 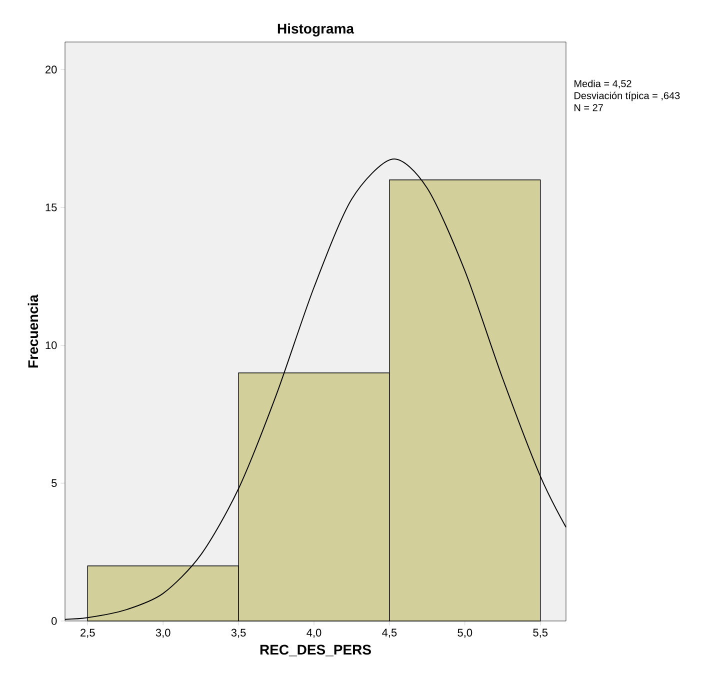 What do you see at coordinates (627, 97) in the screenshot?
I see `text: Desviación típica = ,643` at bounding box center [627, 97].